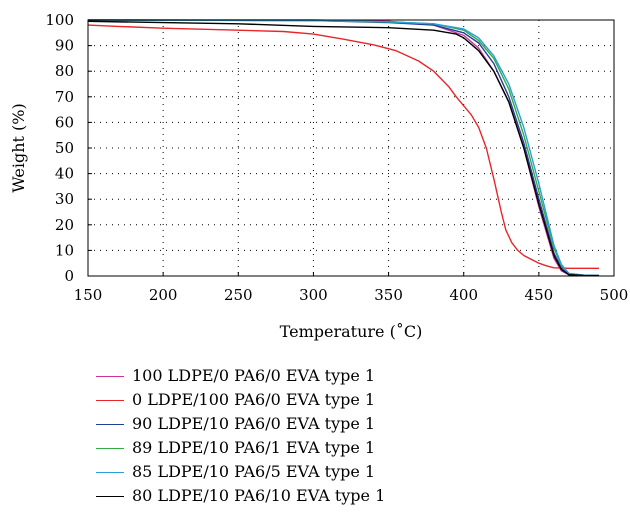 The width and height of the screenshot is (630, 514). Describe the element at coordinates (18, 147) in the screenshot. I see `y-axis-label: Weight (%)` at that location.